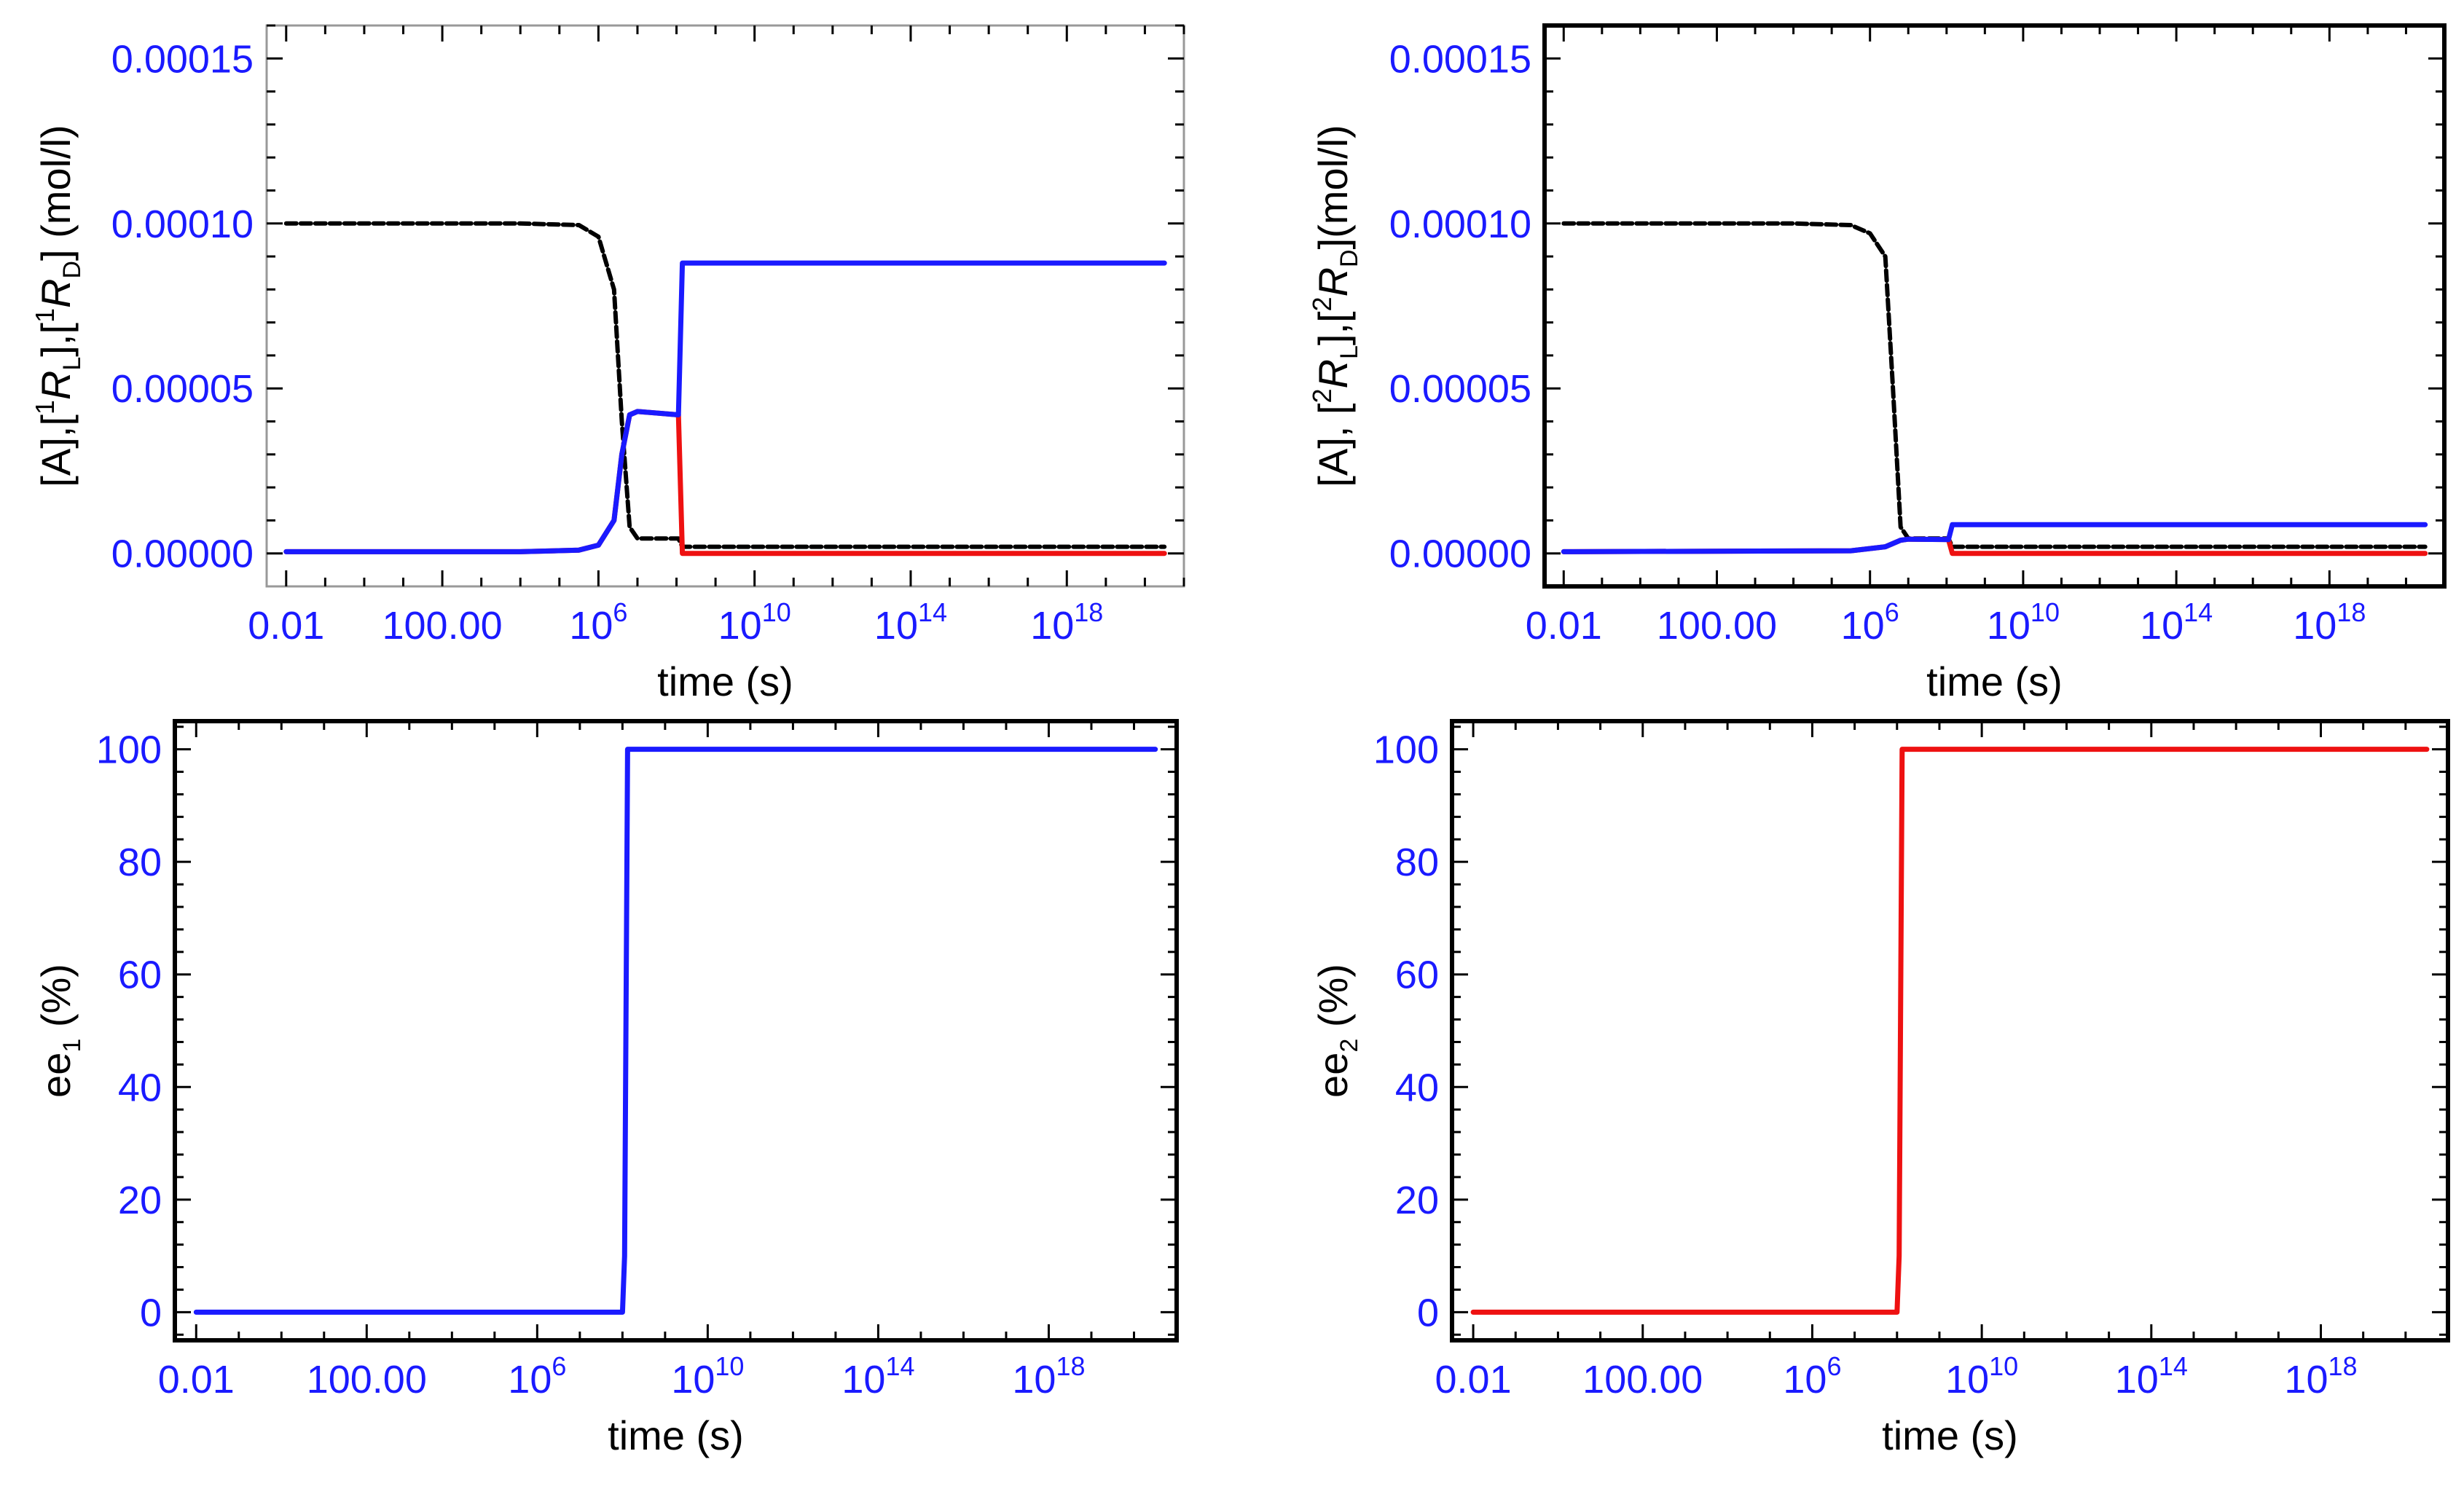 This screenshot has height=1486, width=2464. I want to click on y-axis-label: [A],[1RL],[1RD] (mol/l), so click(58, 306).